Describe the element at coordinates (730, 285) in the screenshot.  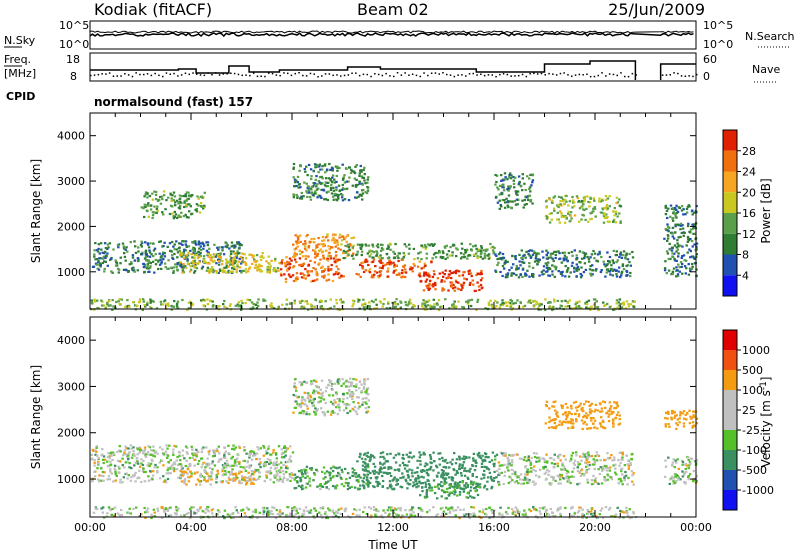
I see `colorbar-swatch` at that location.